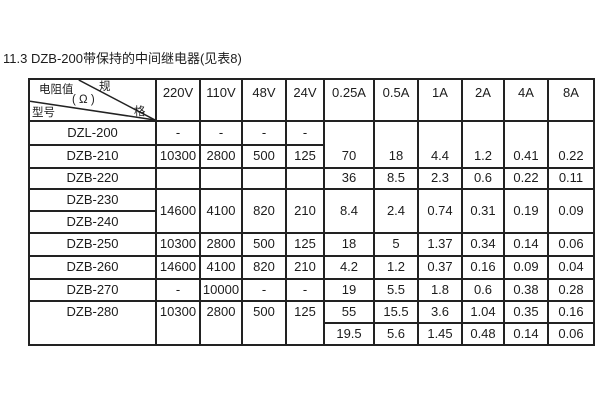  I want to click on column-header-05a: 0.5A, so click(396, 100).